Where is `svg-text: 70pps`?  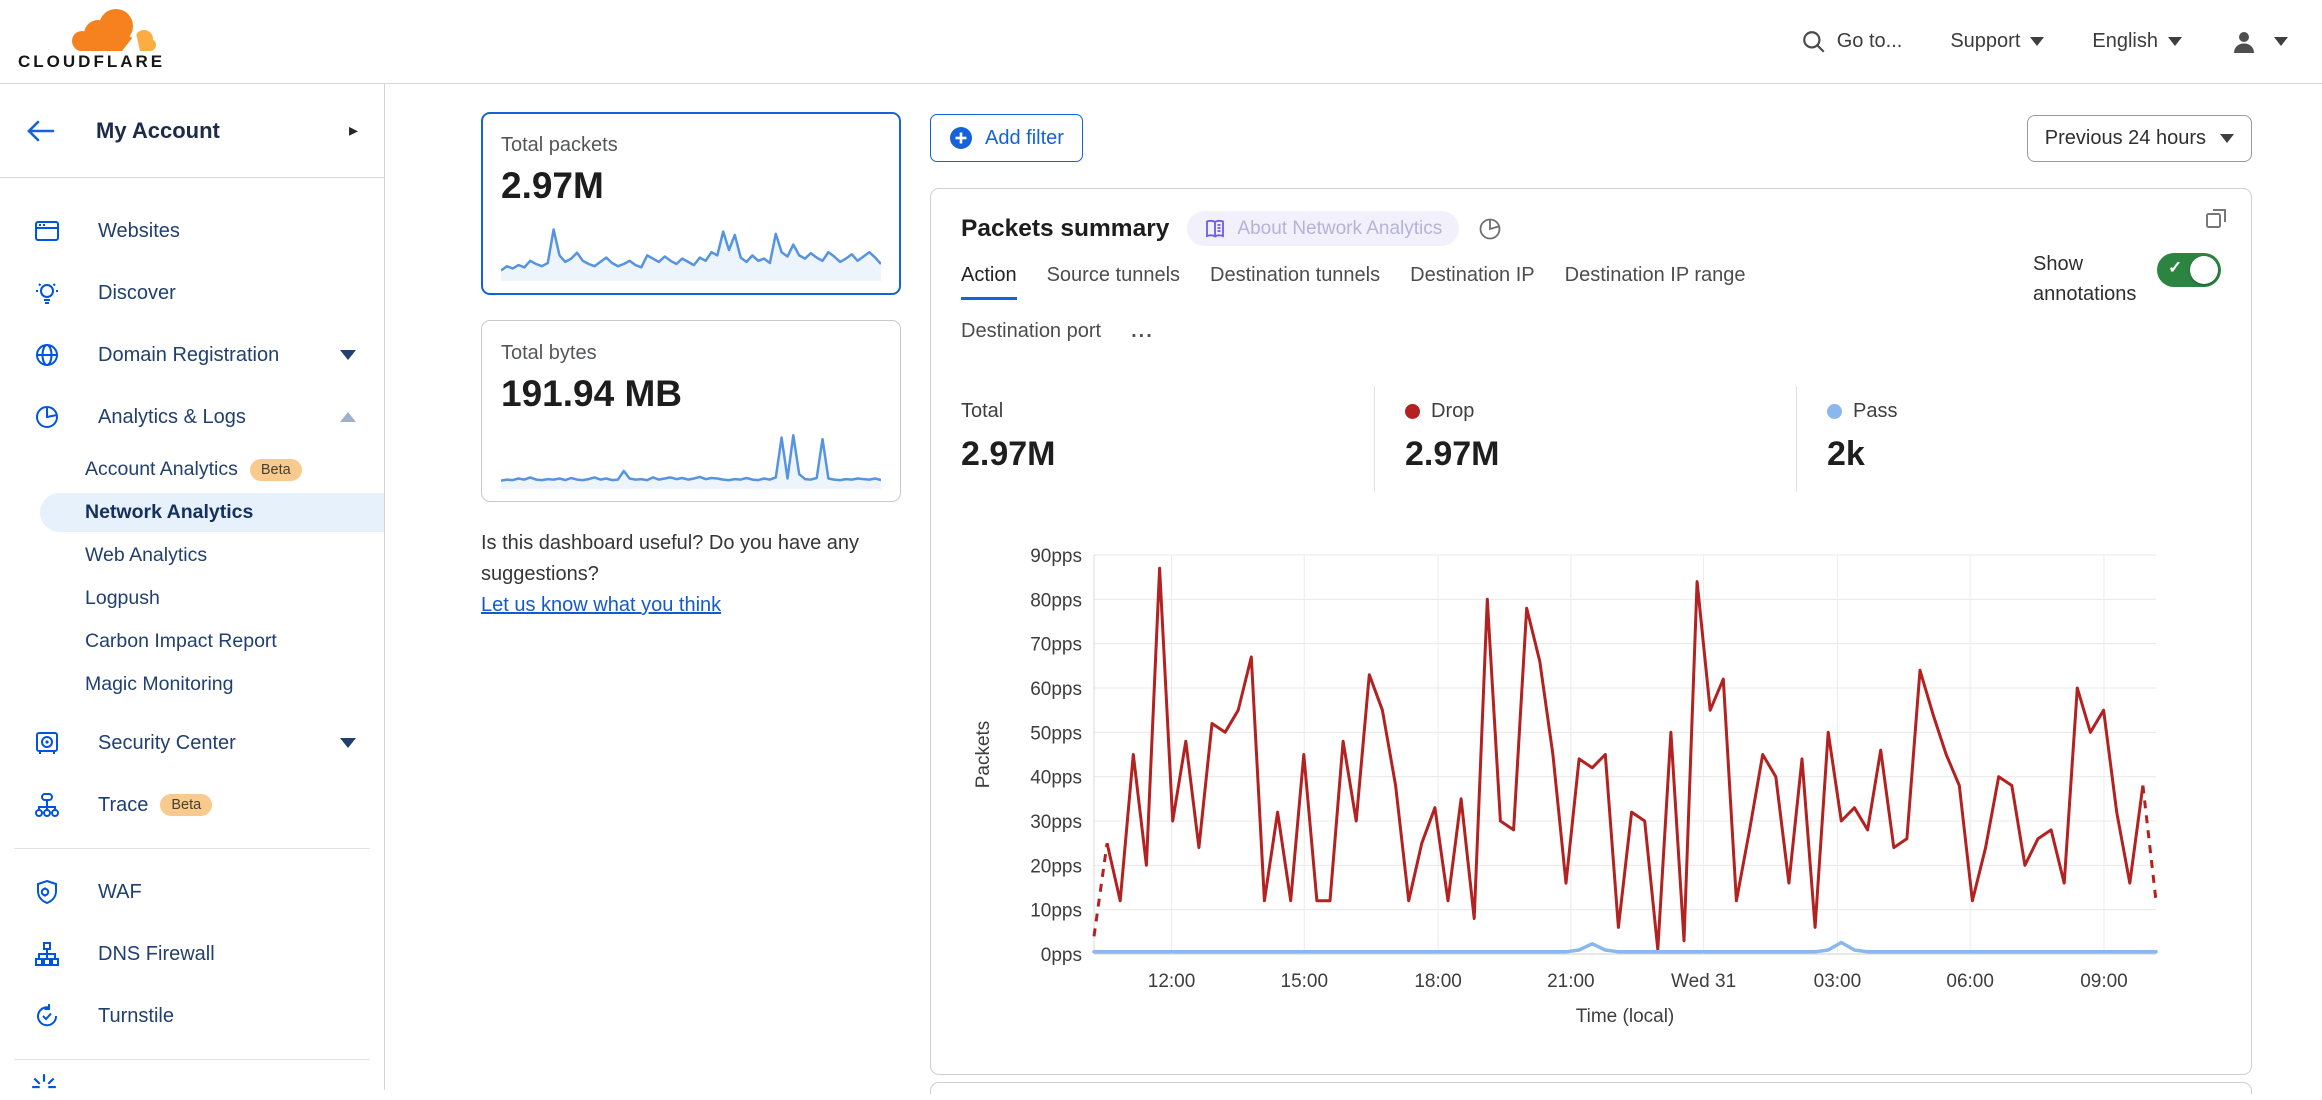
svg-text: 70pps is located at coordinates (1056, 645).